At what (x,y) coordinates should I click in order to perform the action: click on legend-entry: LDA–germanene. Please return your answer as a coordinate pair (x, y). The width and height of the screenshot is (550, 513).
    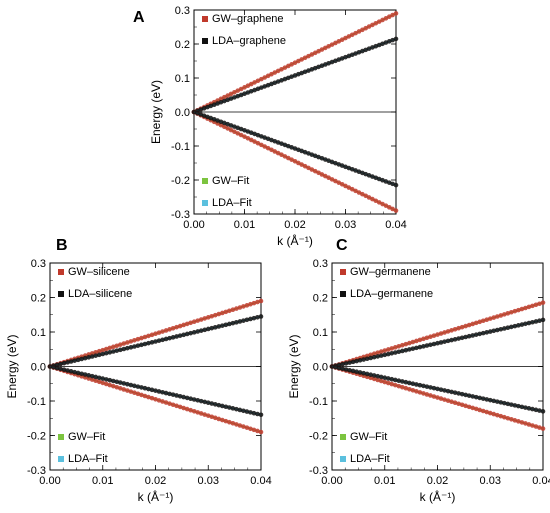
    Looking at the image, I should click on (391, 294).